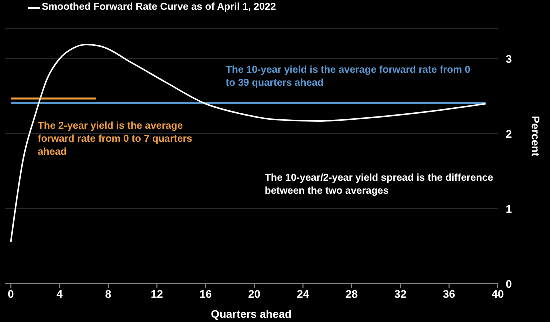 This screenshot has width=550, height=322. What do you see at coordinates (159, 7) in the screenshot?
I see `legend-label: Smoothed Forward Rate Curve as of April 1, 2022` at bounding box center [159, 7].